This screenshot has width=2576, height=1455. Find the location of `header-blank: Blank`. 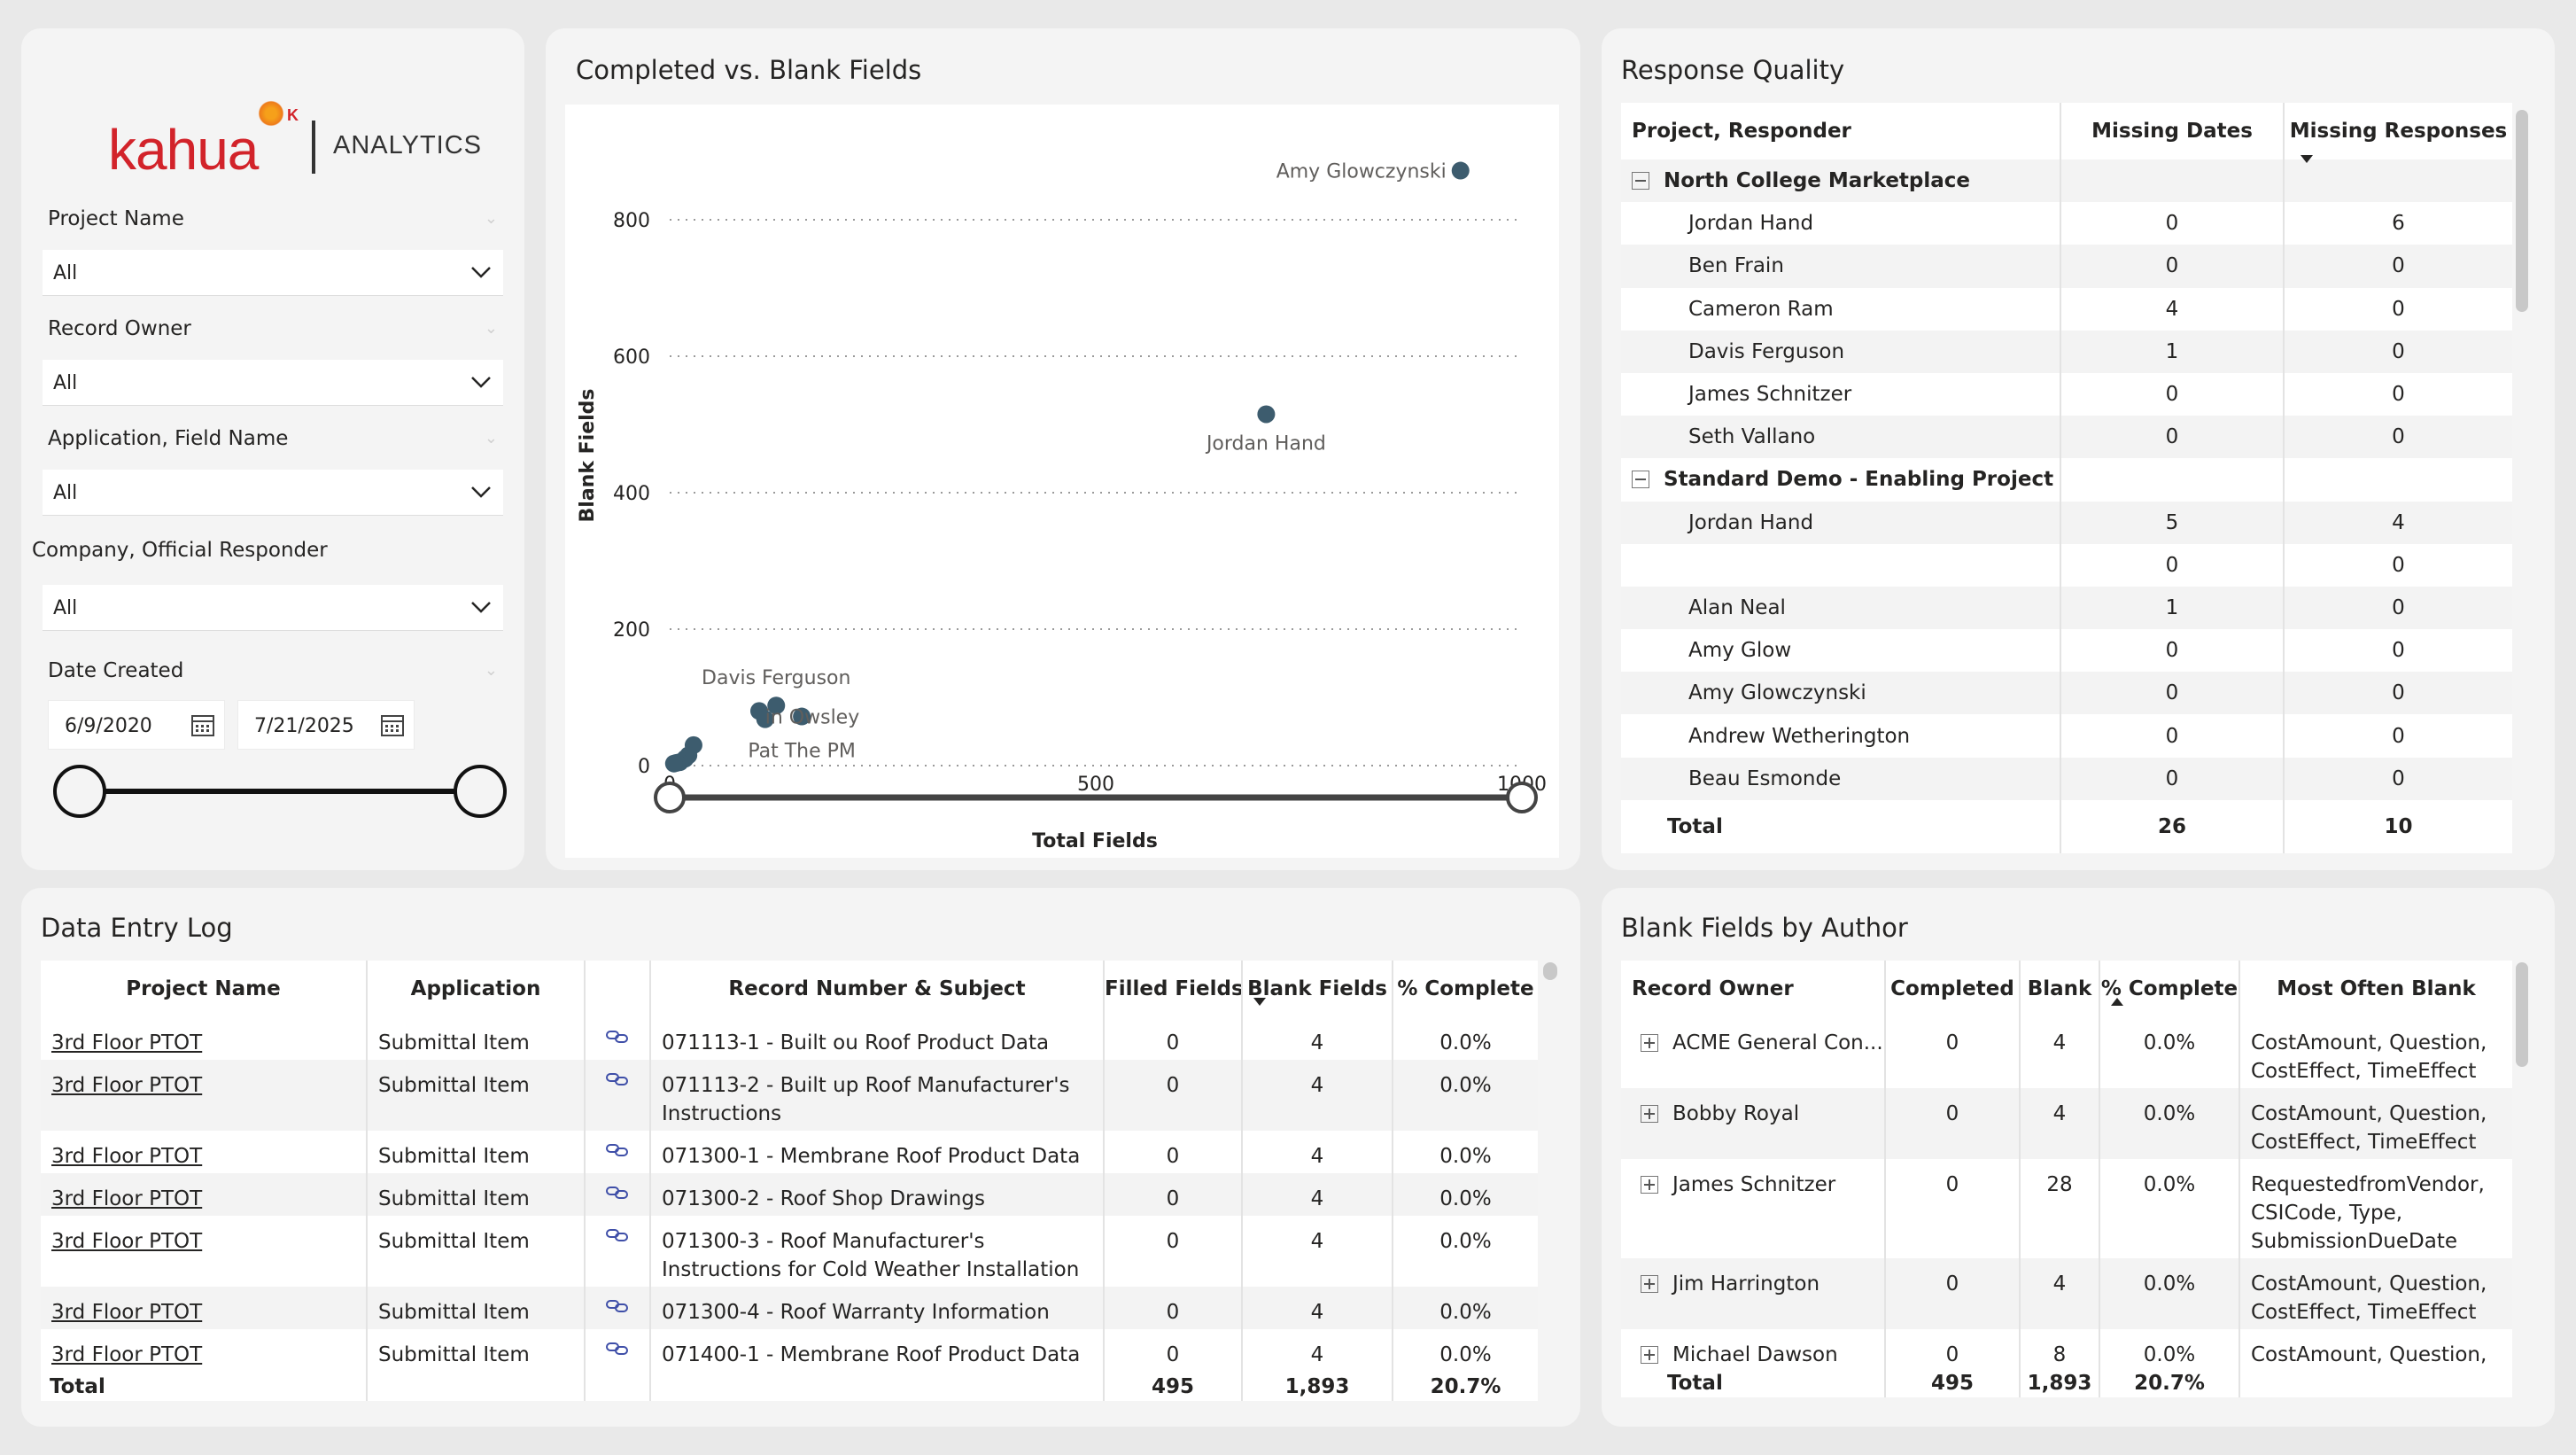

header-blank: Blank is located at coordinates (2060, 989).